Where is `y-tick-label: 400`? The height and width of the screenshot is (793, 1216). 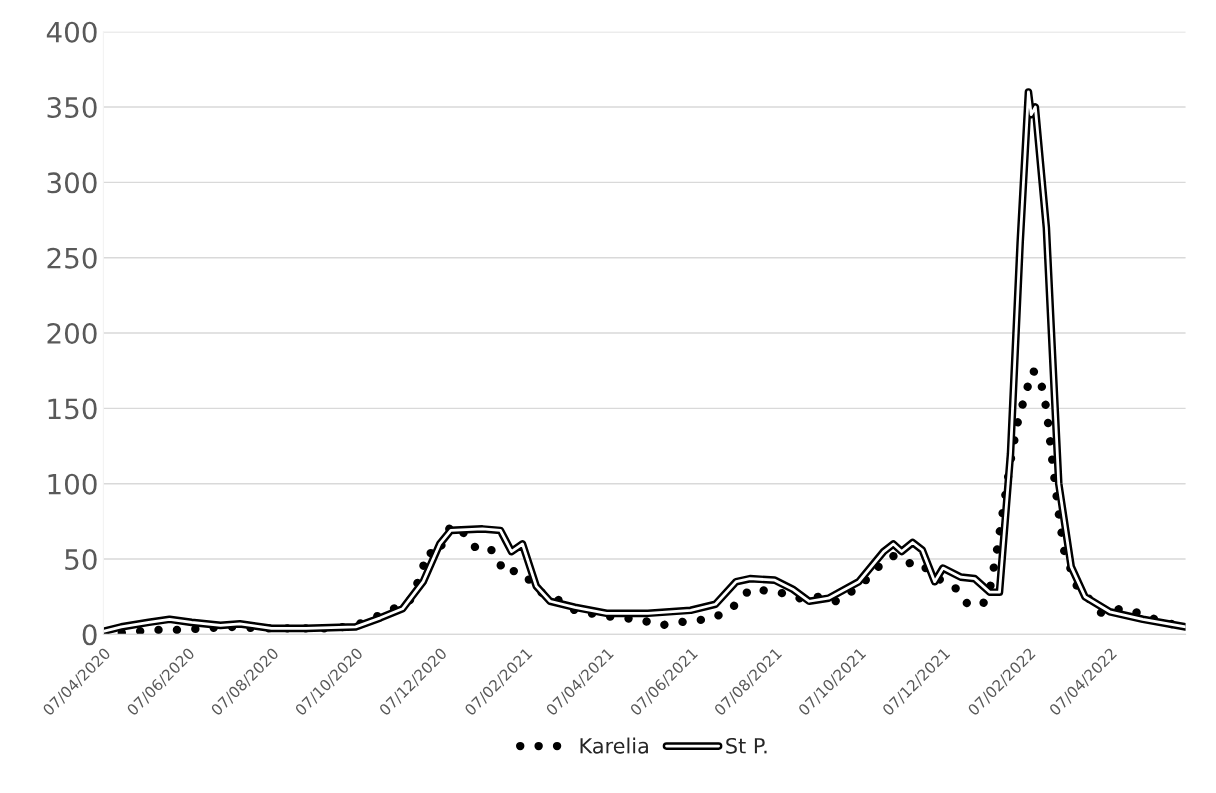 y-tick-label: 400 is located at coordinates (71, 32).